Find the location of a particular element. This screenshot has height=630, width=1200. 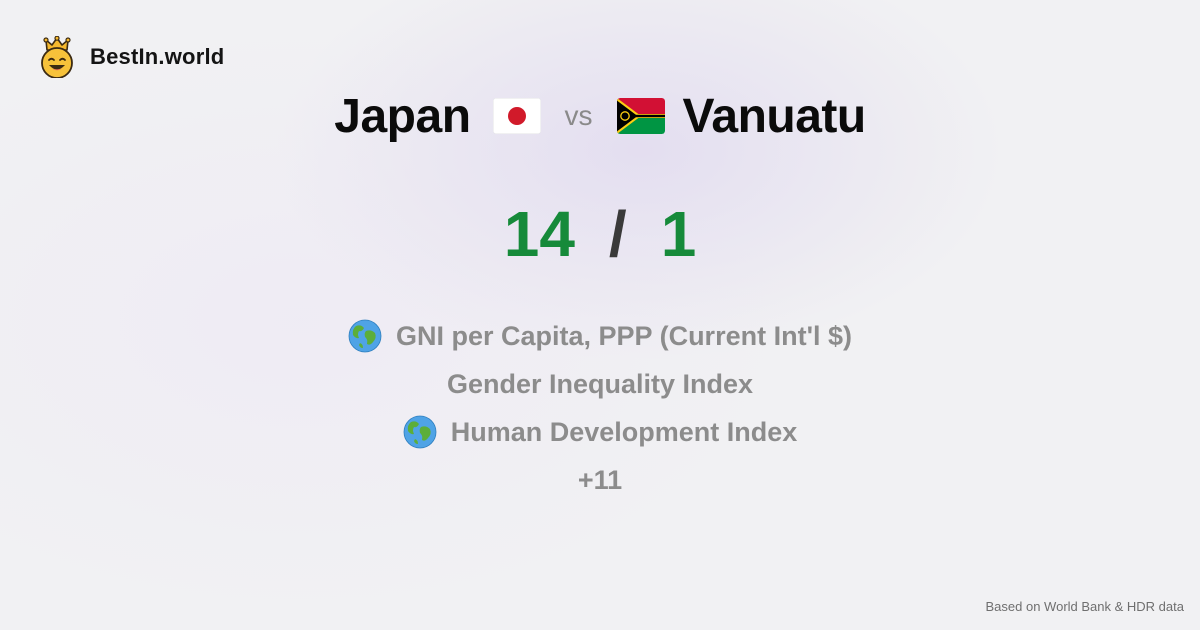

brand: BestIn.world is located at coordinates (131, 57).